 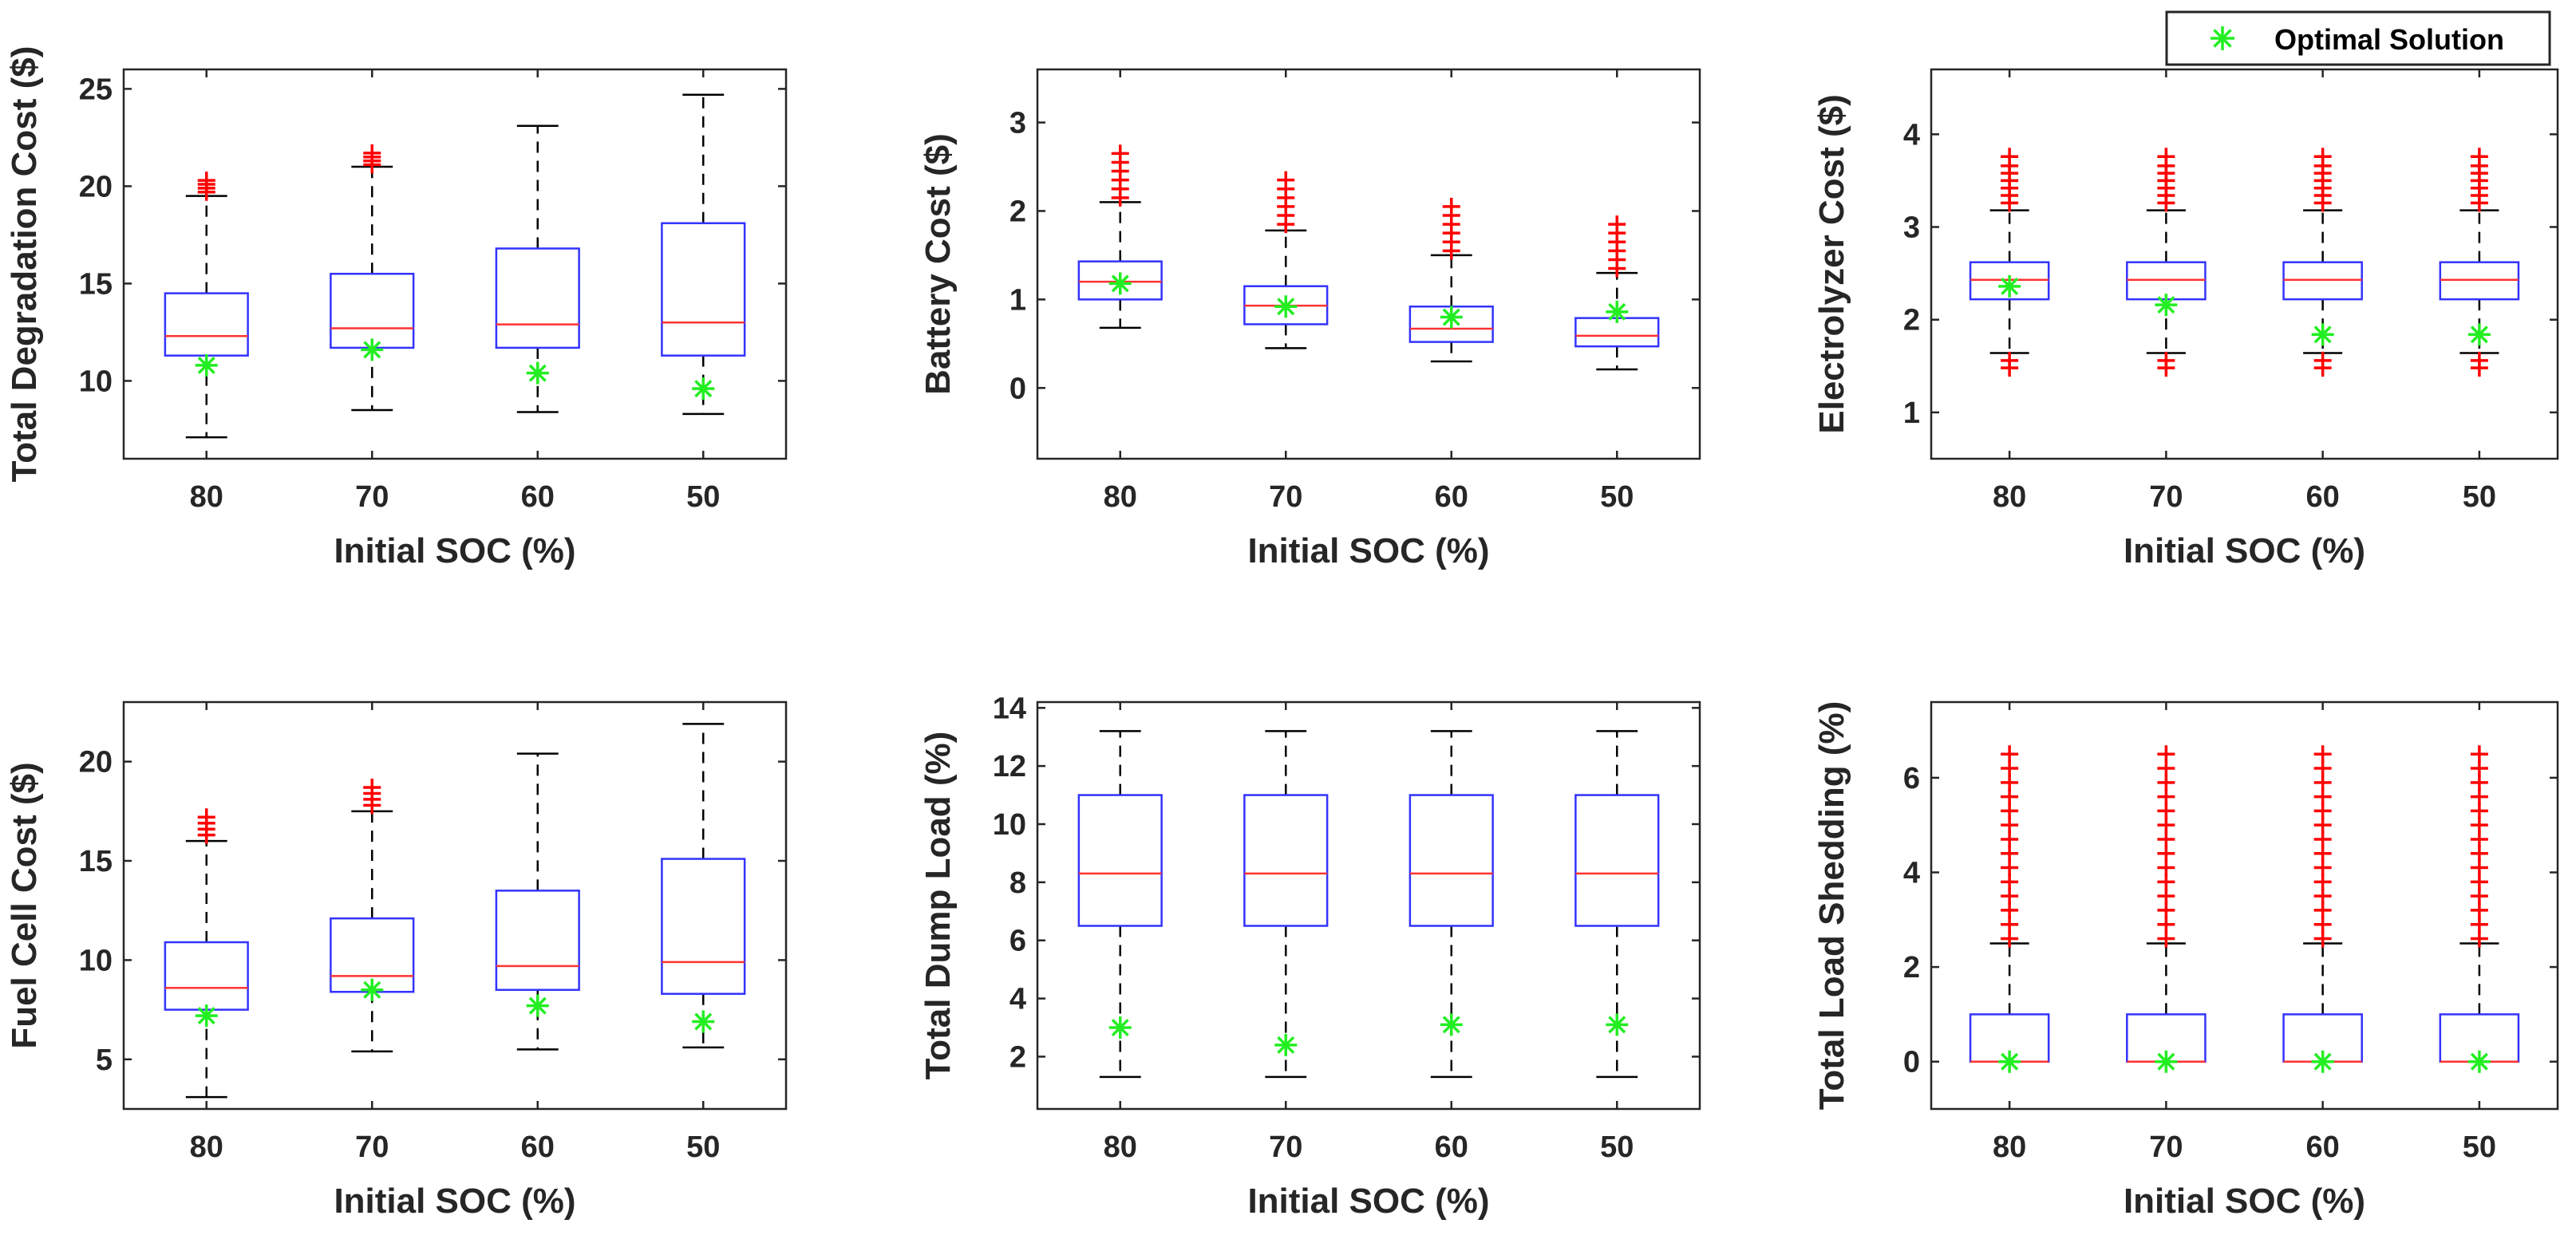 What do you see at coordinates (1911, 413) in the screenshot?
I see `y-tick-label: 1` at bounding box center [1911, 413].